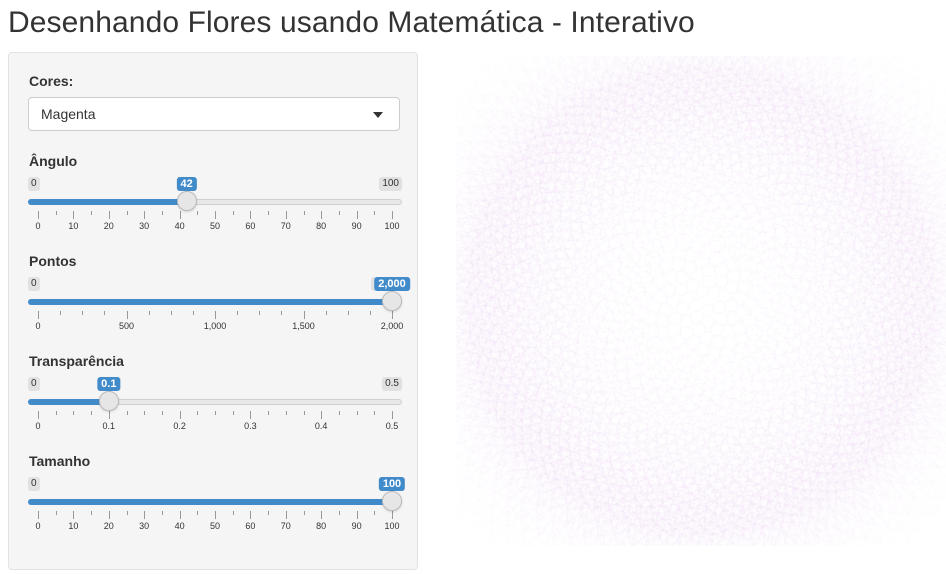 Image resolution: width=946 pixels, height=574 pixels. What do you see at coordinates (215, 326) in the screenshot?
I see `slider-tick-label: 1,000` at bounding box center [215, 326].